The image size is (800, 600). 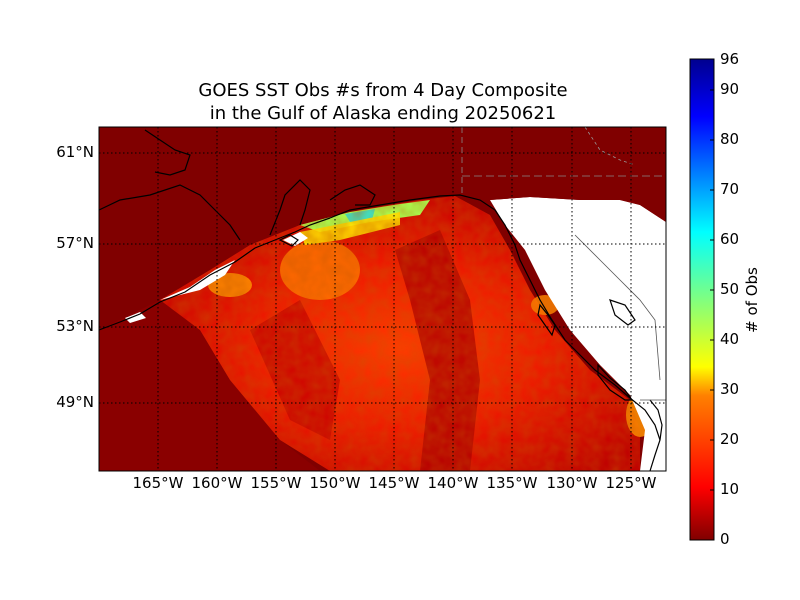 I want to click on coastline-alaska-peninsula, so click(x=215, y=274).